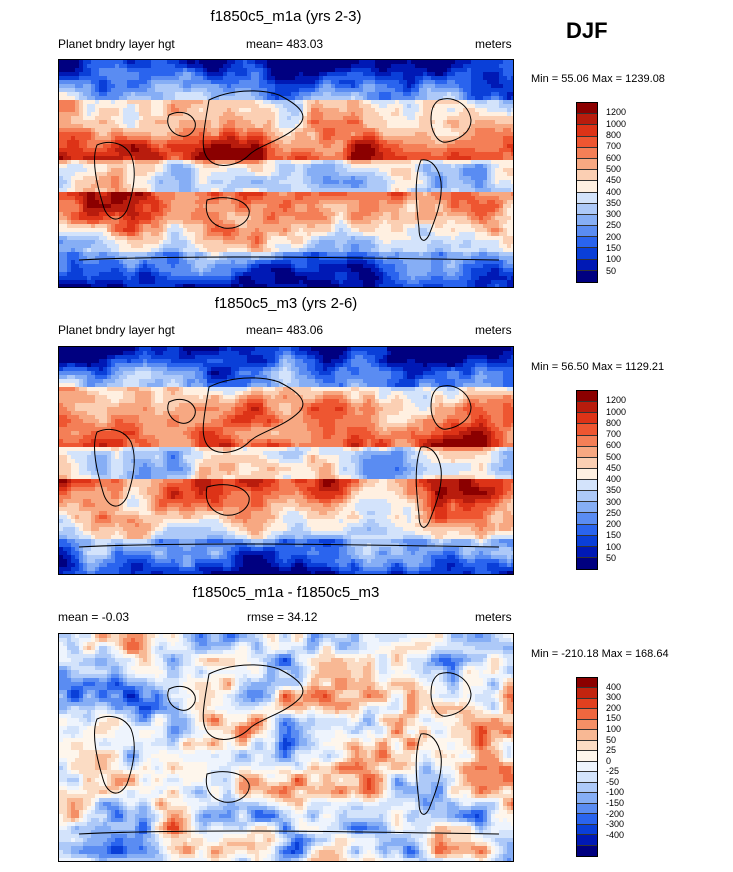  Describe the element at coordinates (282, 617) in the screenshot. I see `rmse-label: rmse = 34.12` at that location.